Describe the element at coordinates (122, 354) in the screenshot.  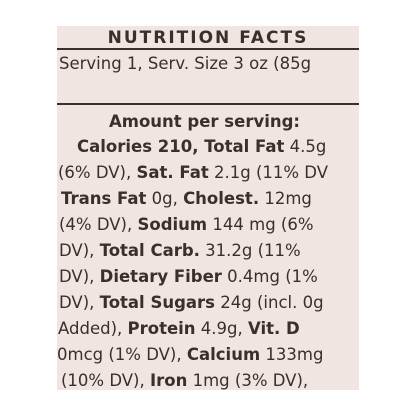
I see `nutrient-value: 0mcg (1% DV),` at that location.